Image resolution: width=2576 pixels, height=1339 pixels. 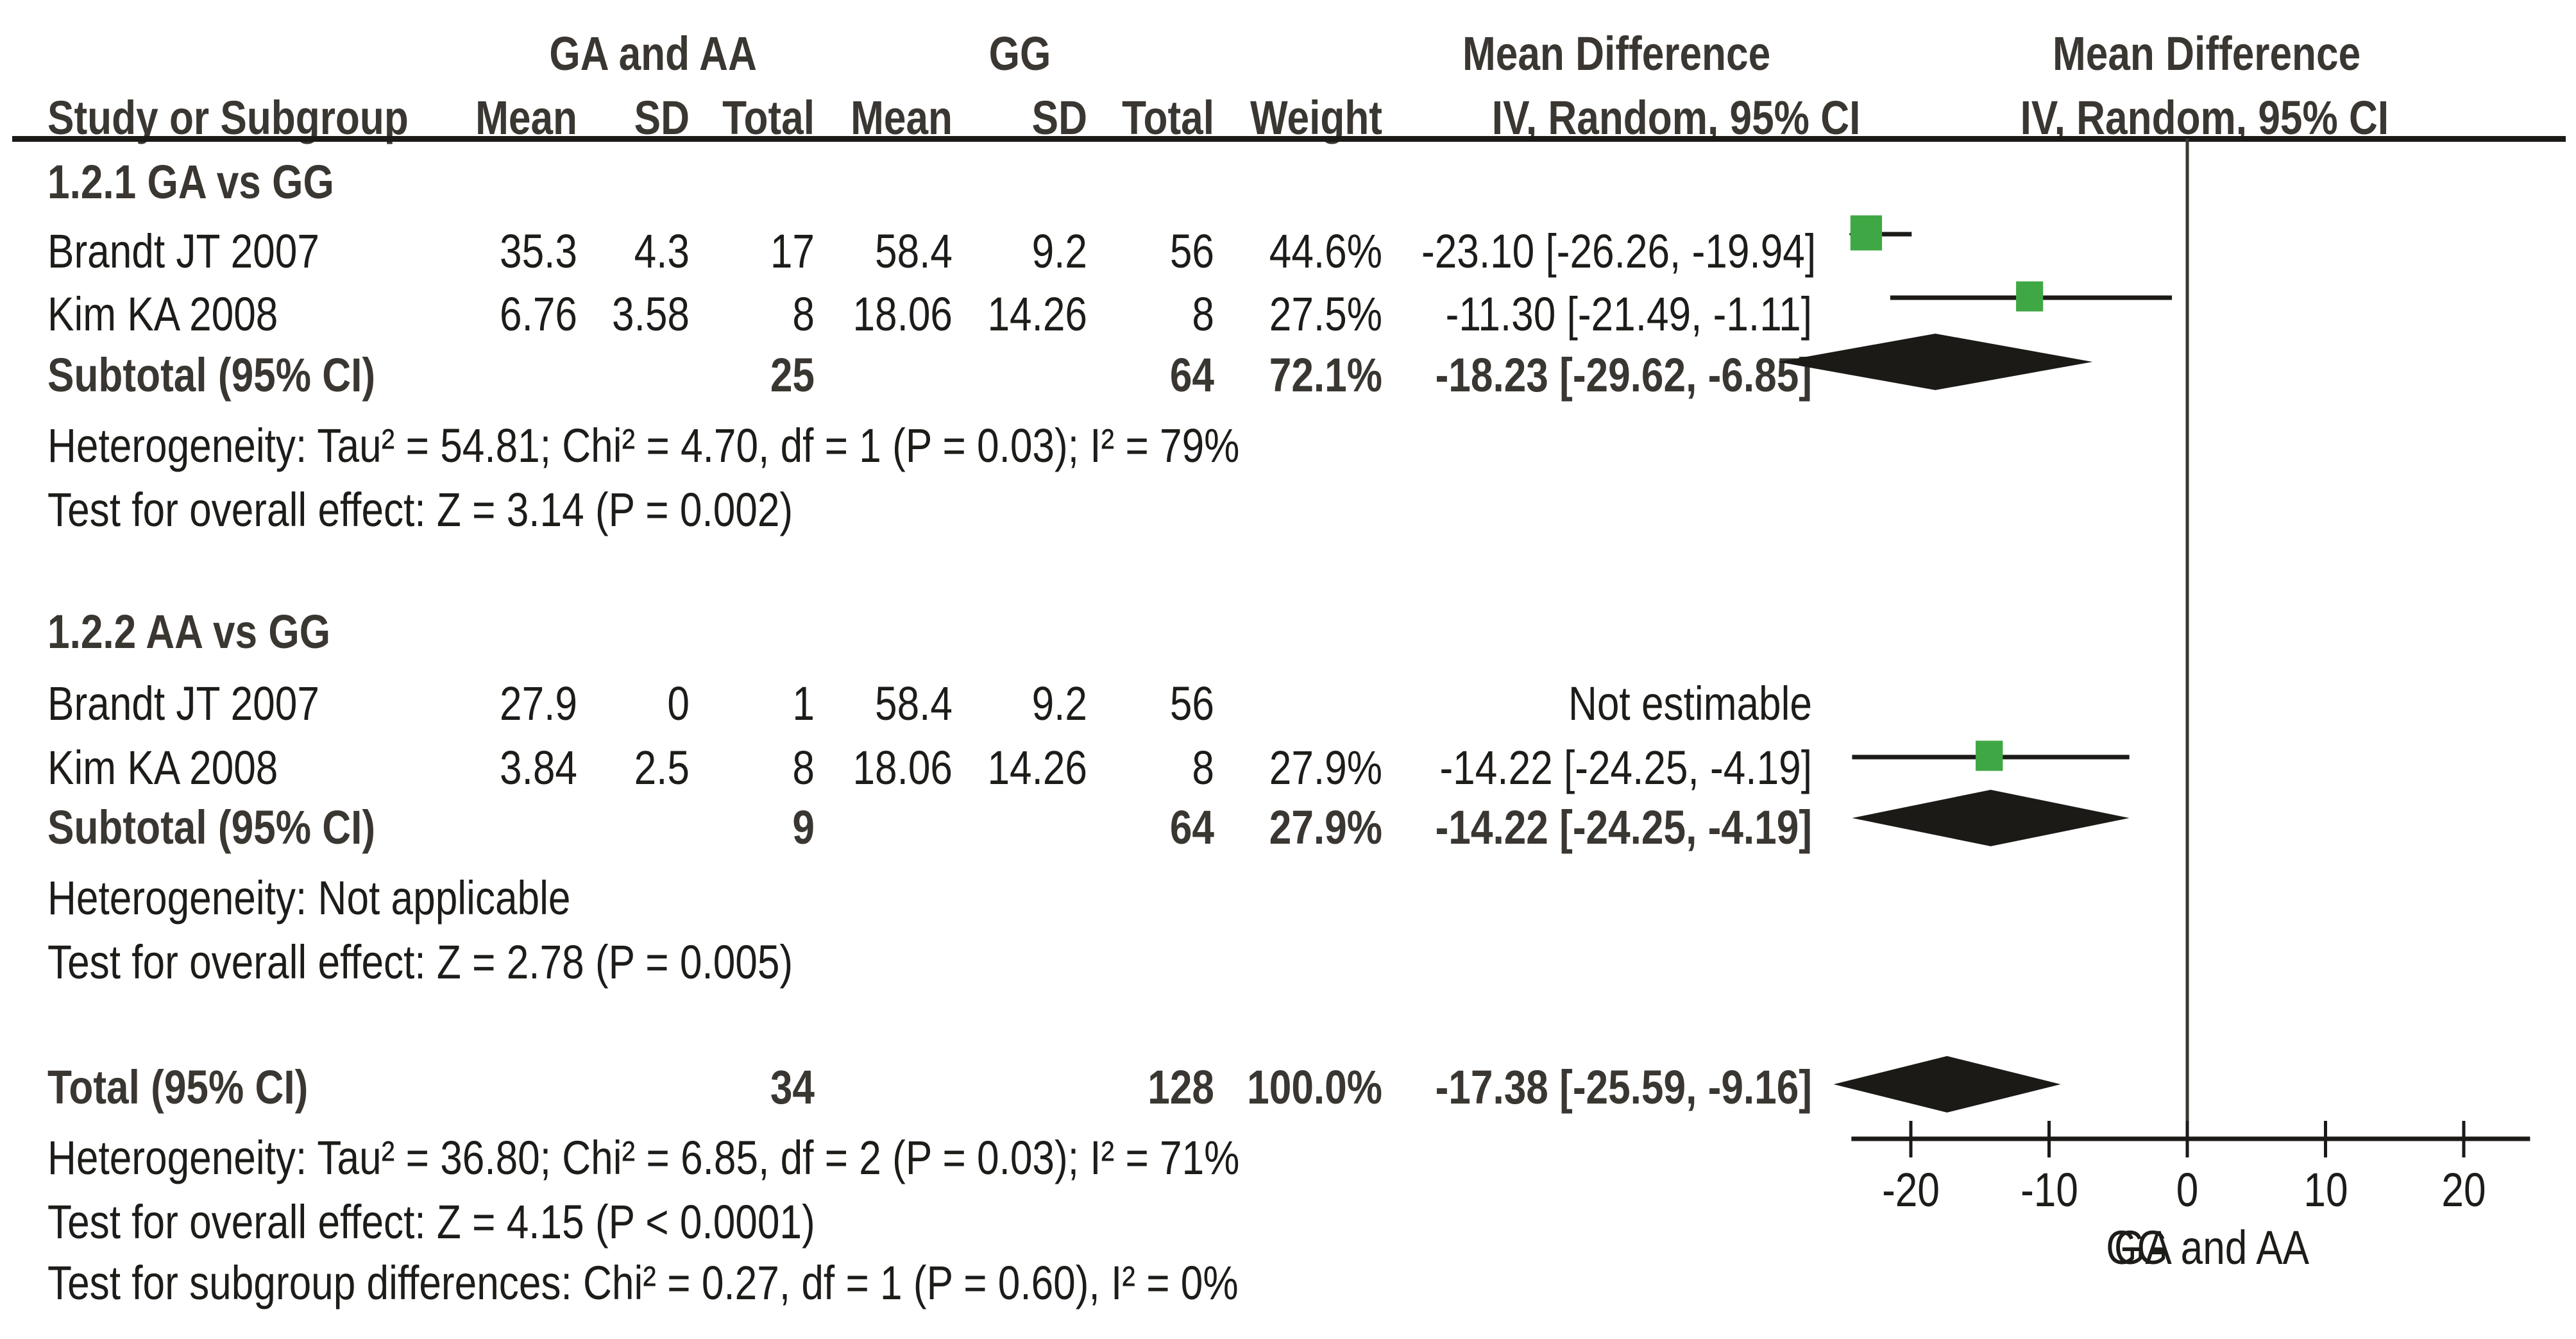 I want to click on cell-weight: 27.5%, so click(x=1325, y=314).